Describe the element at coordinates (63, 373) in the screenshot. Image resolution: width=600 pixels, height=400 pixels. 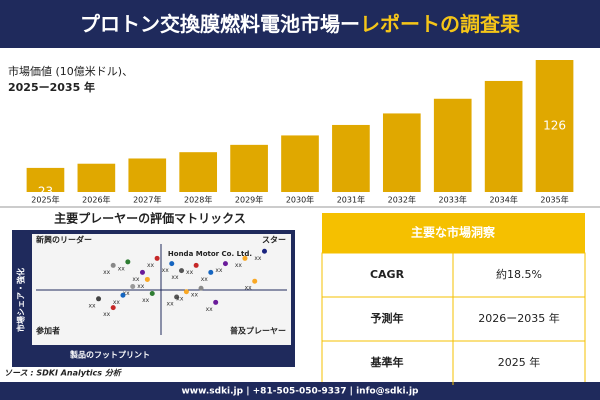
I see `source: ソース : SDKI Analytics 分析` at that location.